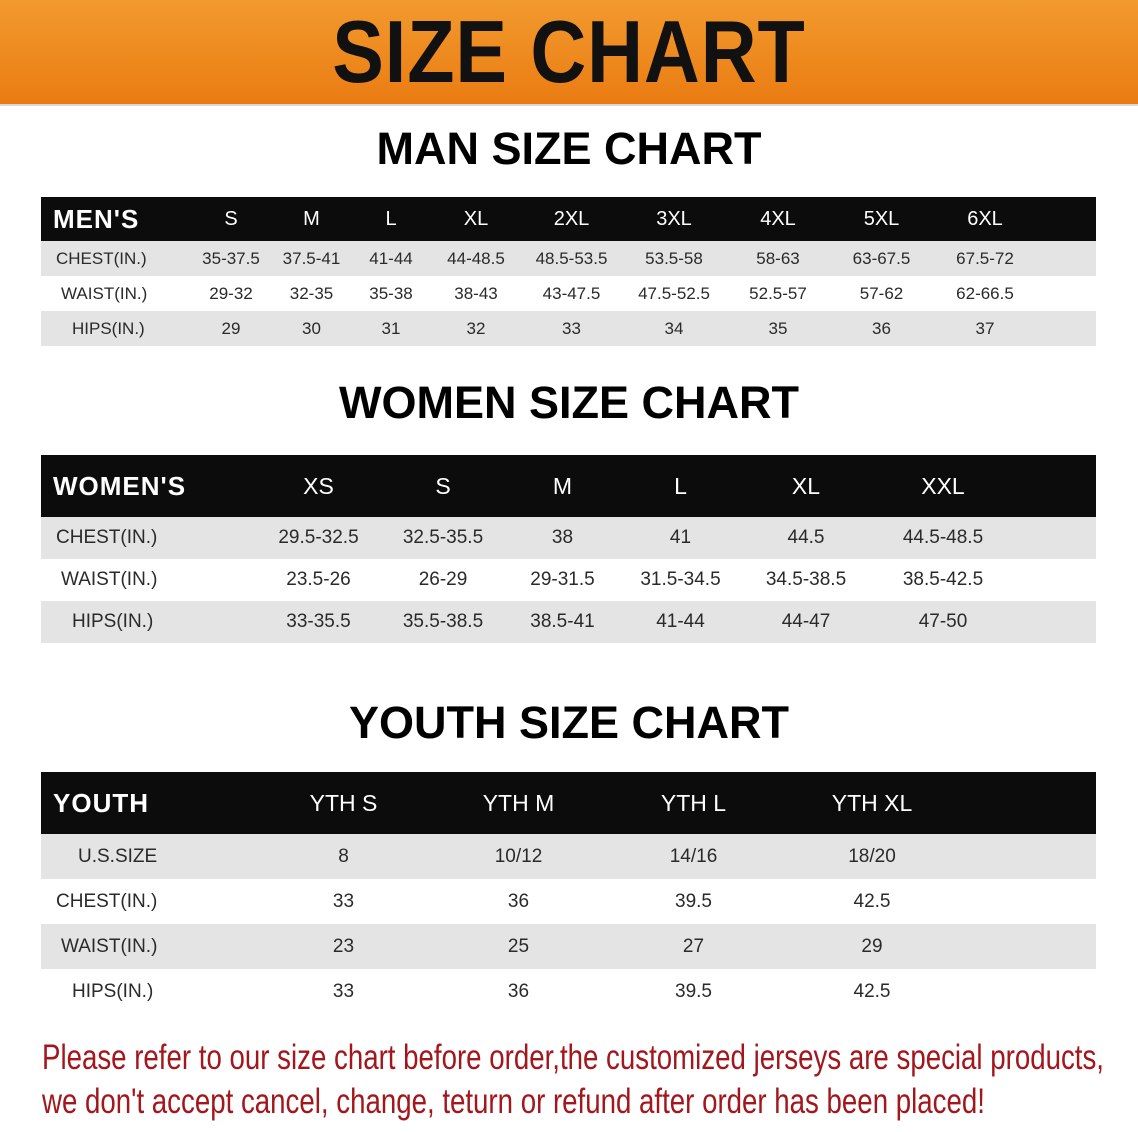  I want to click on measurement-cell: 26-29, so click(443, 580).